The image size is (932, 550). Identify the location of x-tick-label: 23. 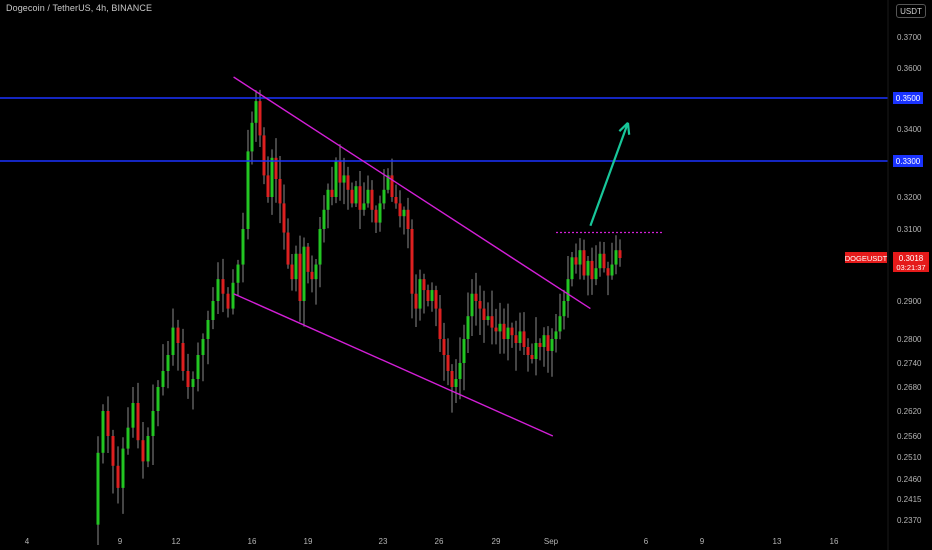
(383, 541).